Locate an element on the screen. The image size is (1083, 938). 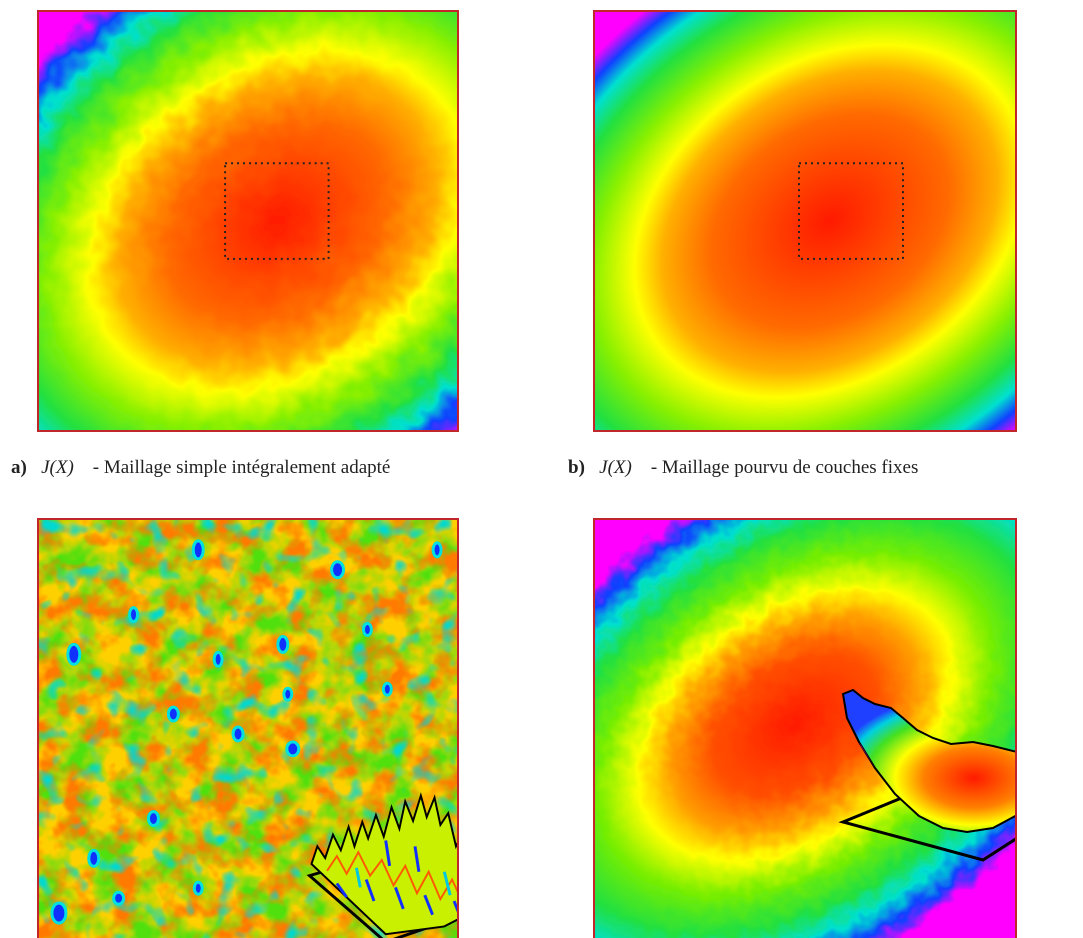
caption-b-text: - Maillage pourvu de couches fixes is located at coordinates (784, 467).